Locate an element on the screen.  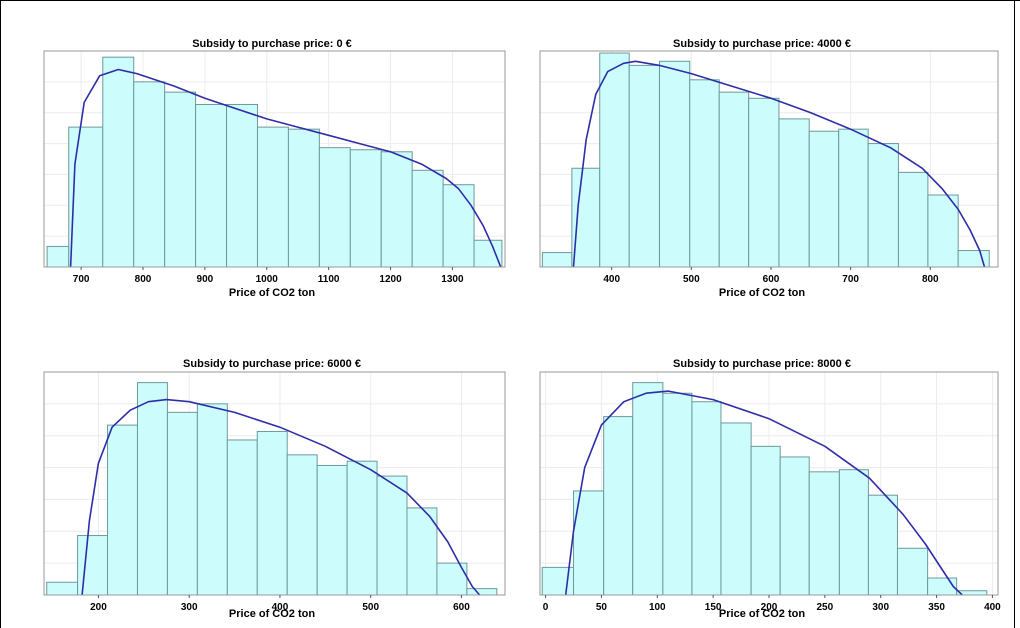
x-tick-label: 50 is located at coordinates (602, 607).